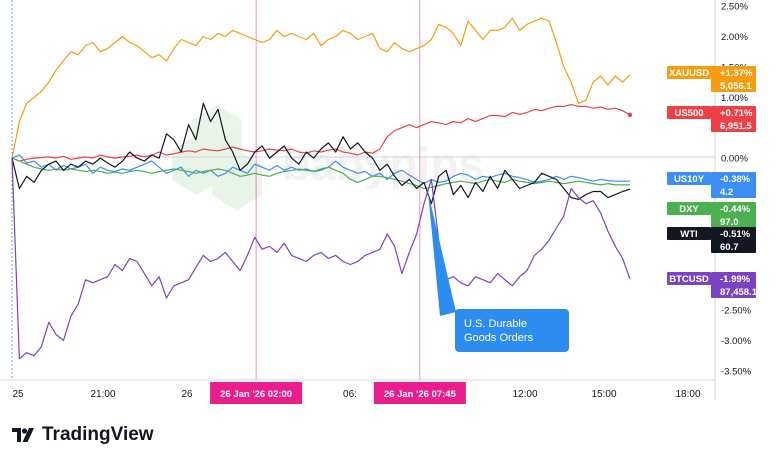  I want to click on series-tag-pct: -0.51%, so click(735, 234).